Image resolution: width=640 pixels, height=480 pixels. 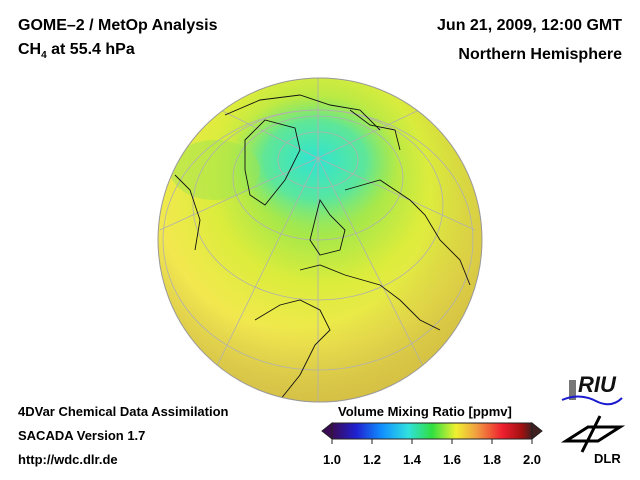 I want to click on species-label: CH4 at 55.4 hPa, so click(x=76, y=51).